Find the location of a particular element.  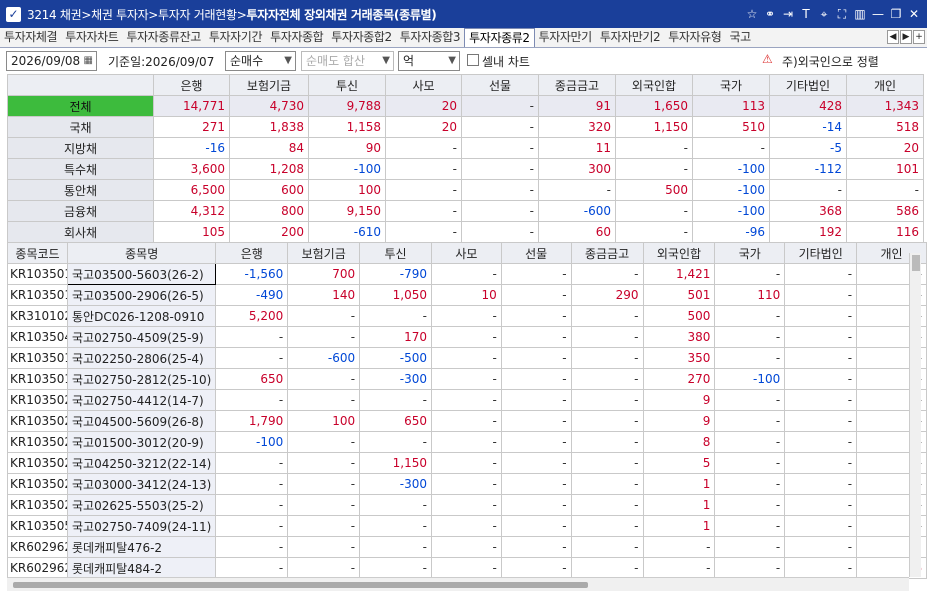

window-checkbox: ✓ is located at coordinates (13, 14).